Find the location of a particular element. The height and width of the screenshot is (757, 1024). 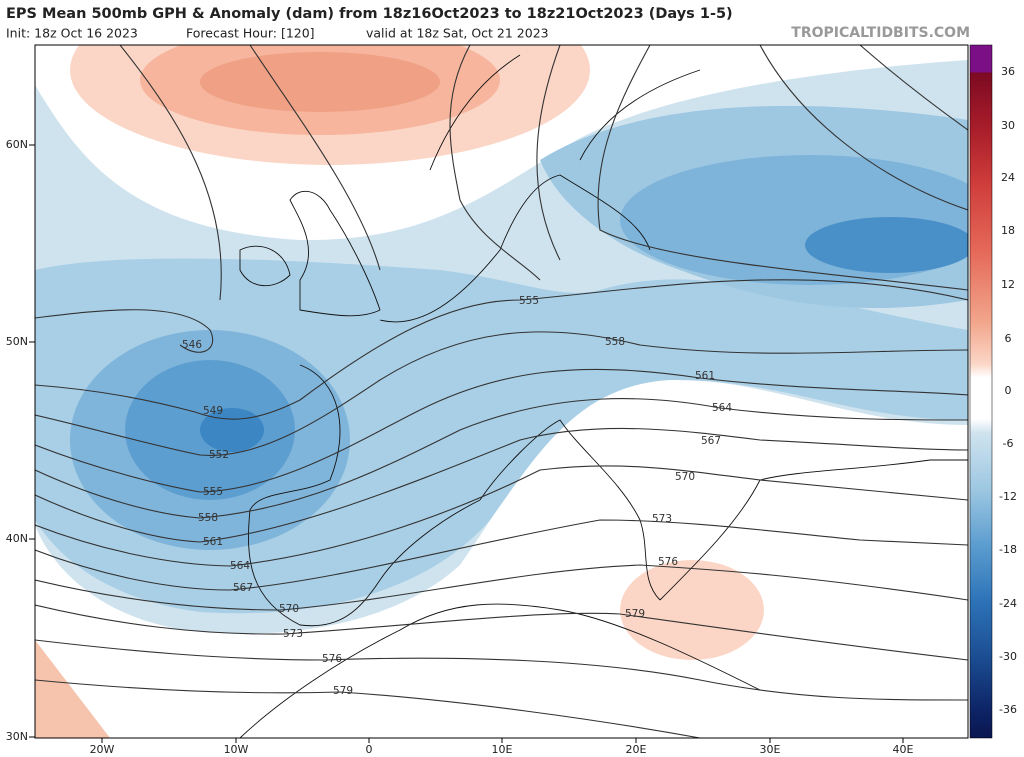

watermark: TROPICALTIDBITS.COM is located at coordinates (880, 33).